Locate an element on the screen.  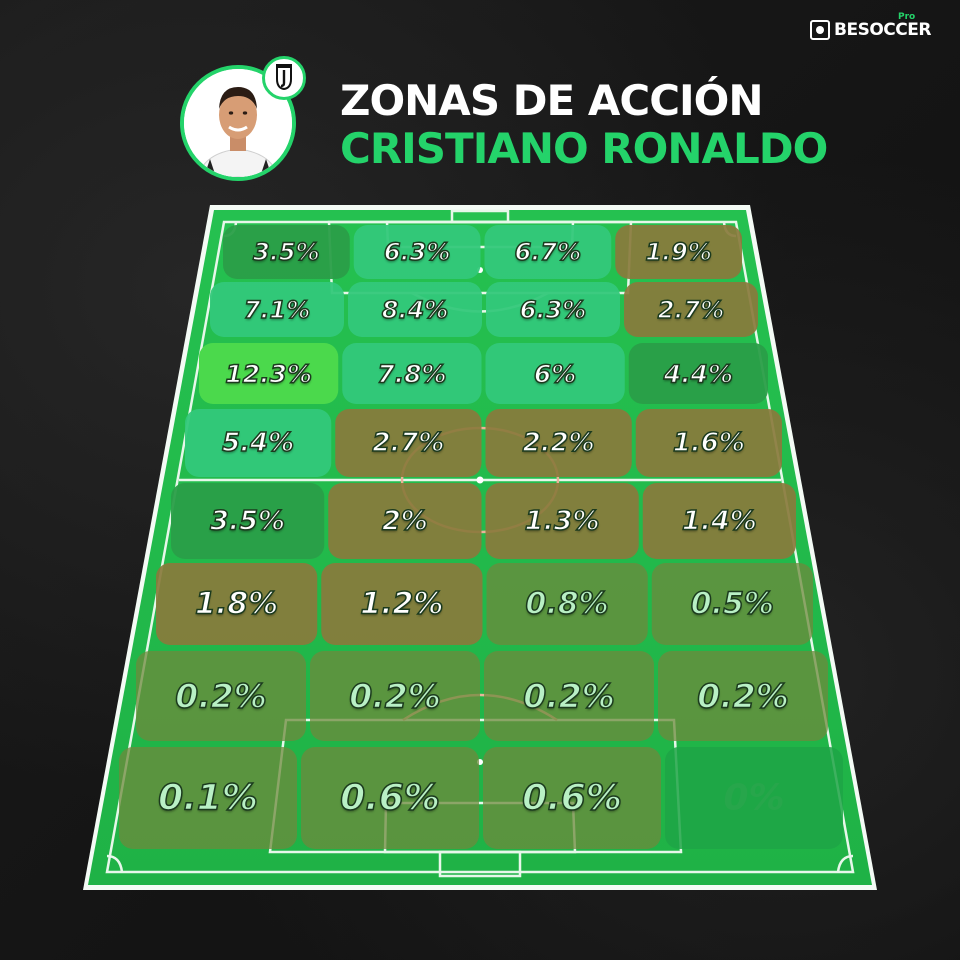
zone-percentage: 1.9% is located at coordinates (679, 252).